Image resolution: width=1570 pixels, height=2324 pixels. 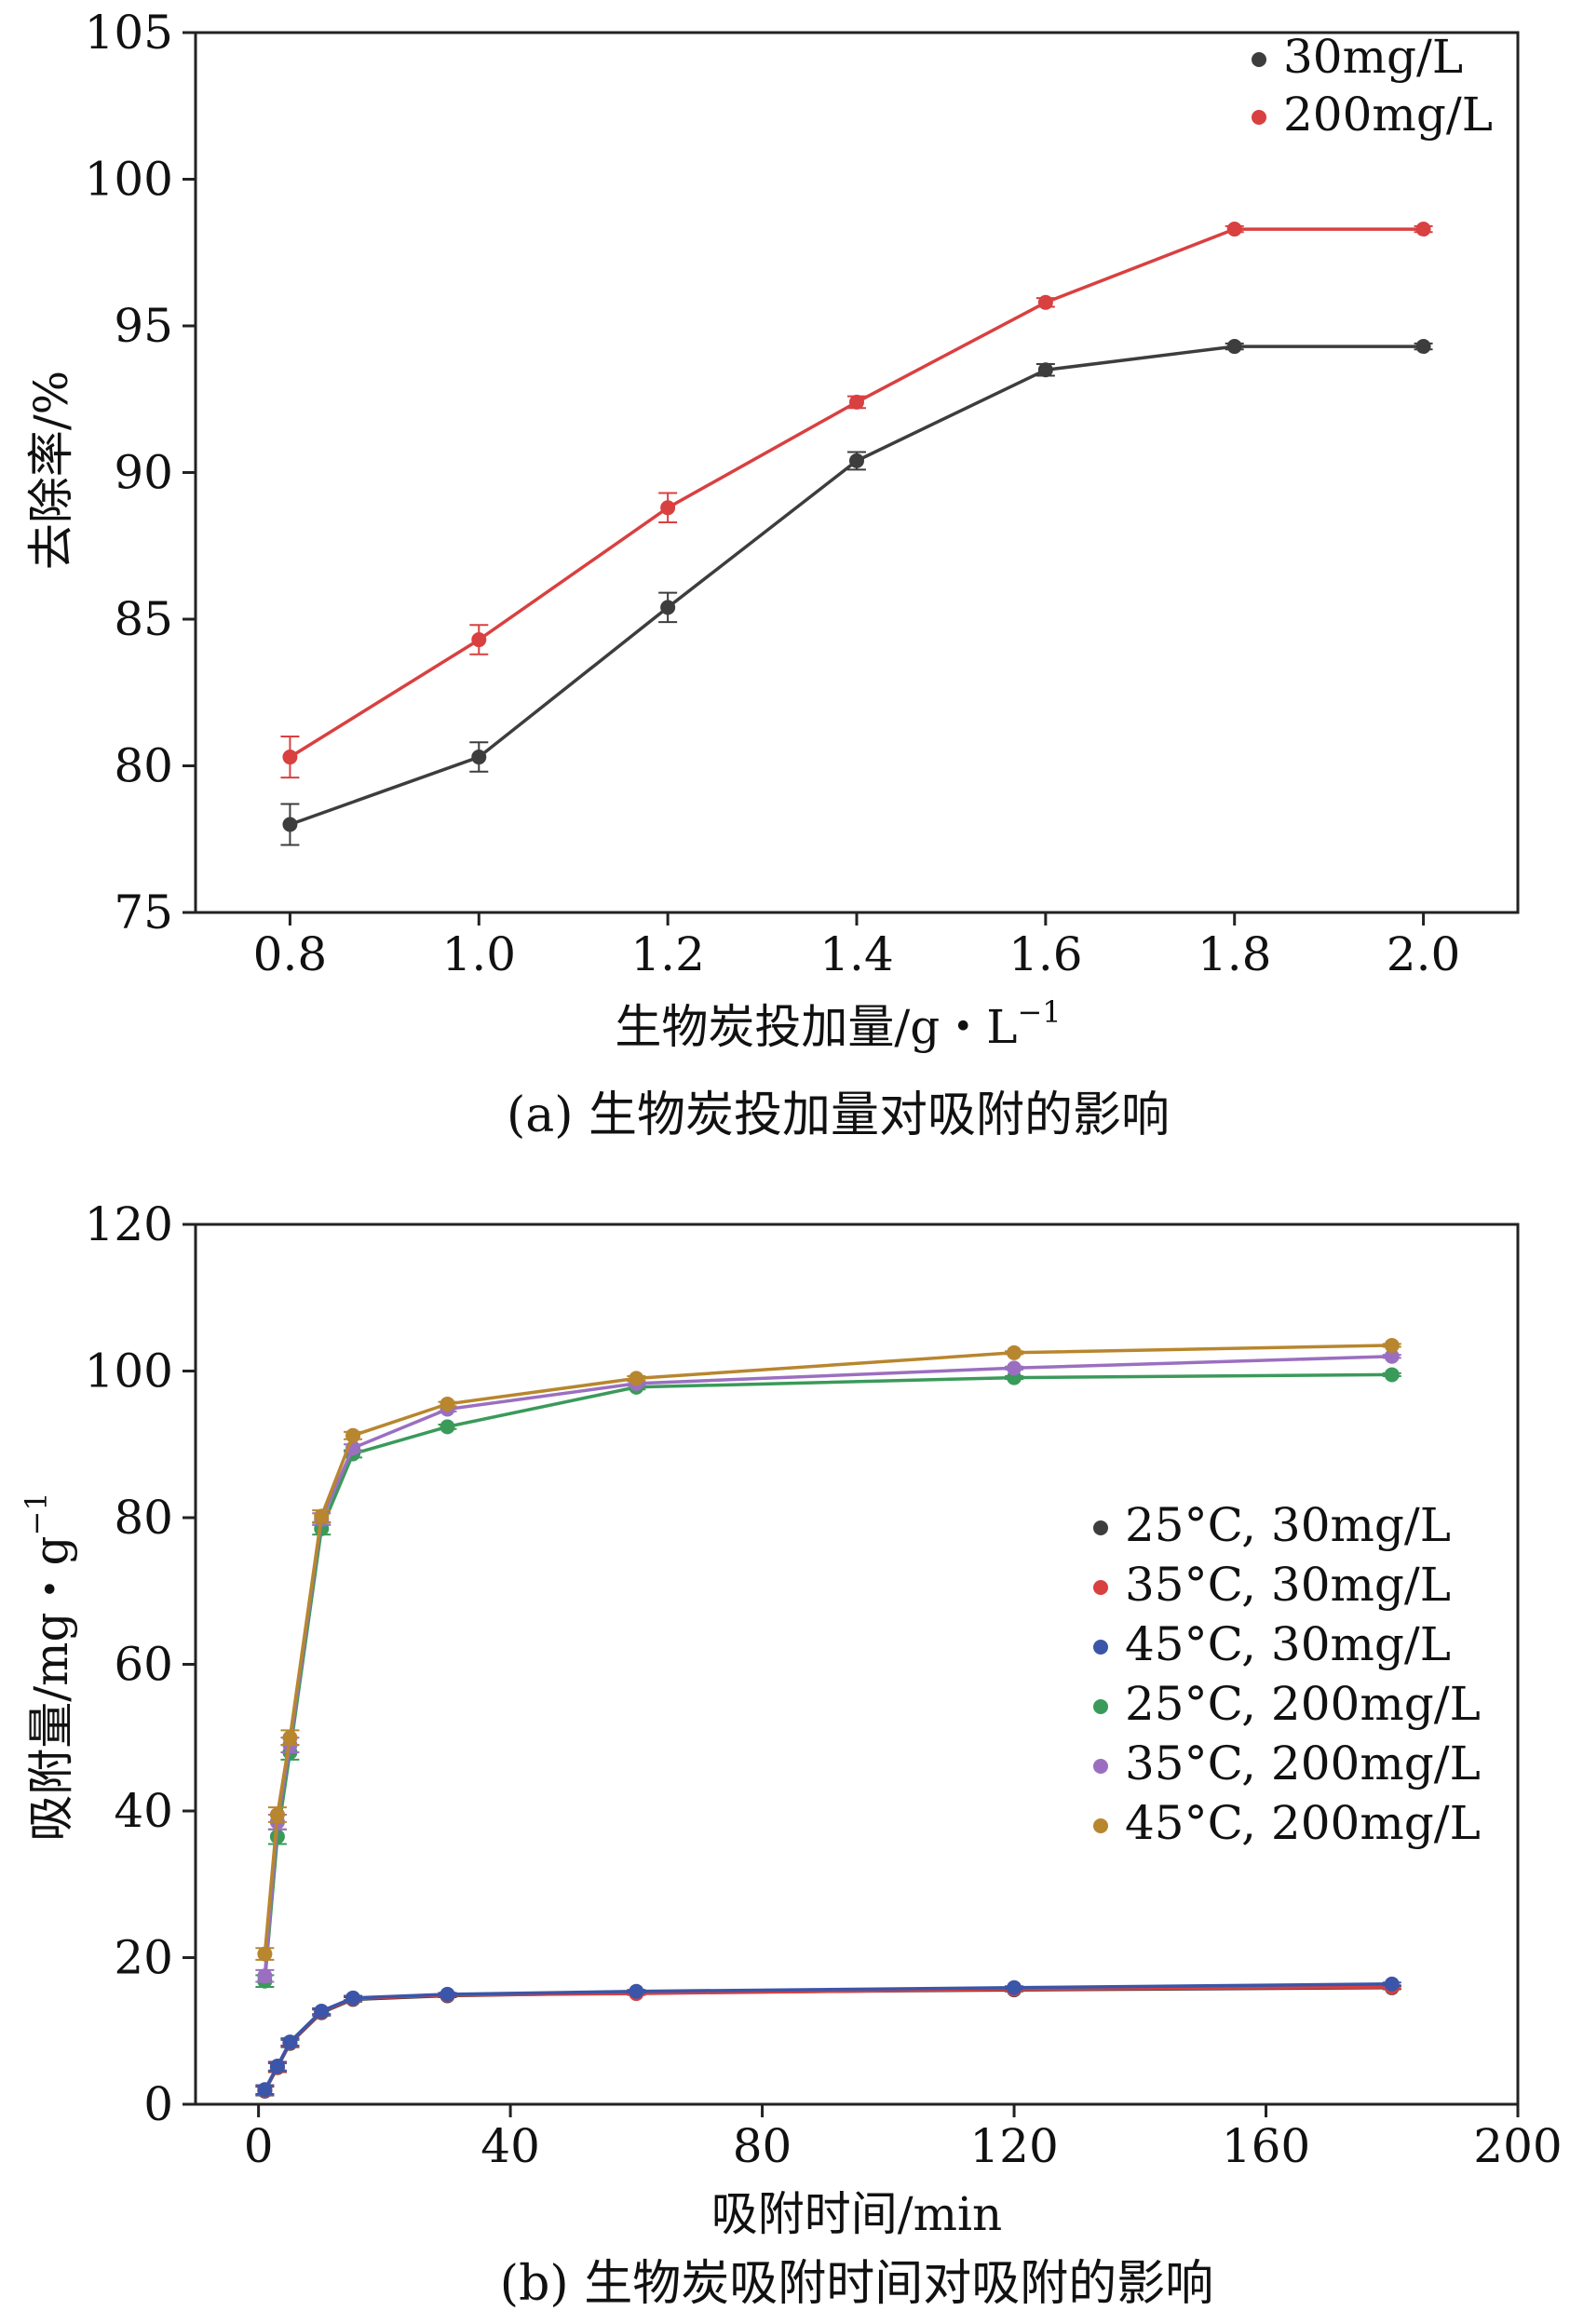 What do you see at coordinates (510, 2146) in the screenshot?
I see `x-tick-label: 40` at bounding box center [510, 2146].